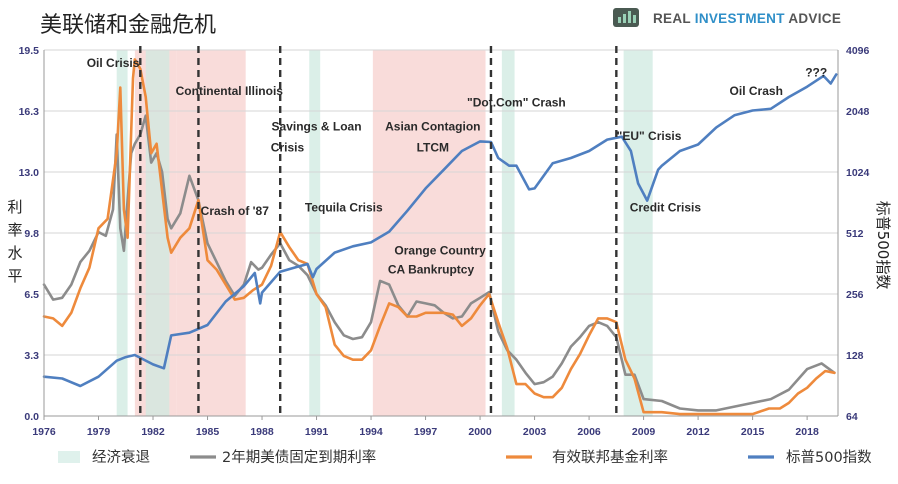 The width and height of the screenshot is (898, 484). I want to click on annotation-7: "EU" Crisis, so click(649, 136).